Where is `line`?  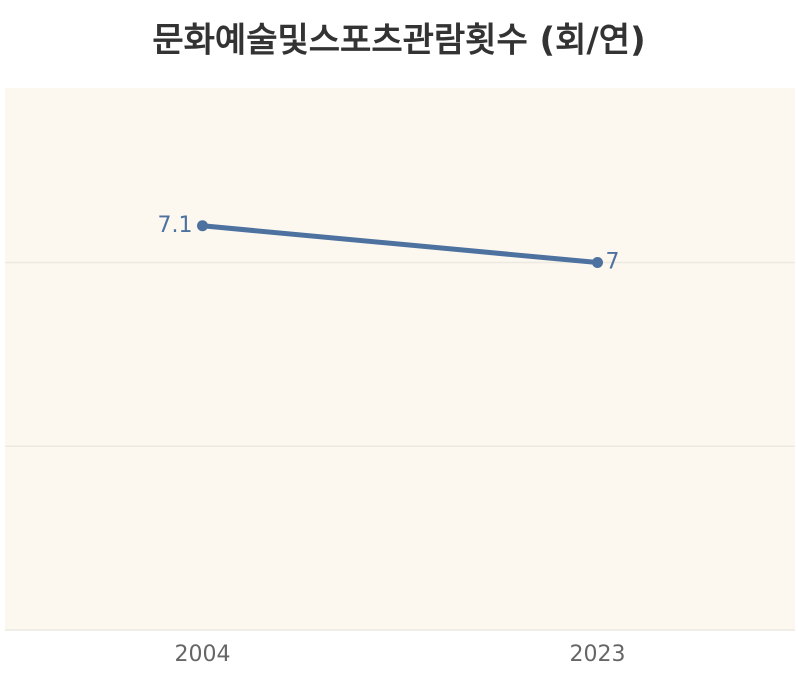
line is located at coordinates (400, 244).